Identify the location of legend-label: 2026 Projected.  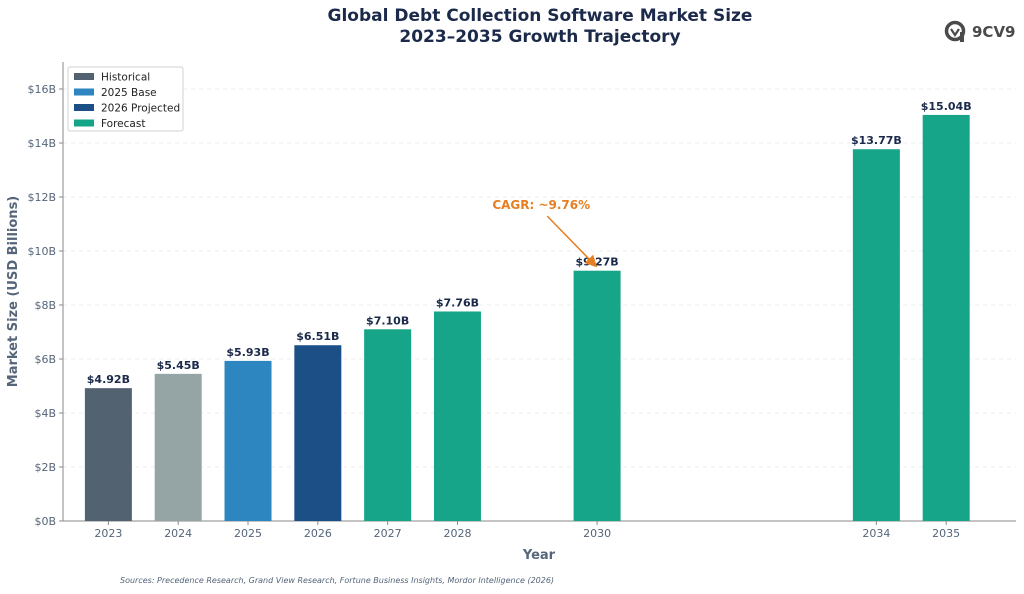
(140, 109).